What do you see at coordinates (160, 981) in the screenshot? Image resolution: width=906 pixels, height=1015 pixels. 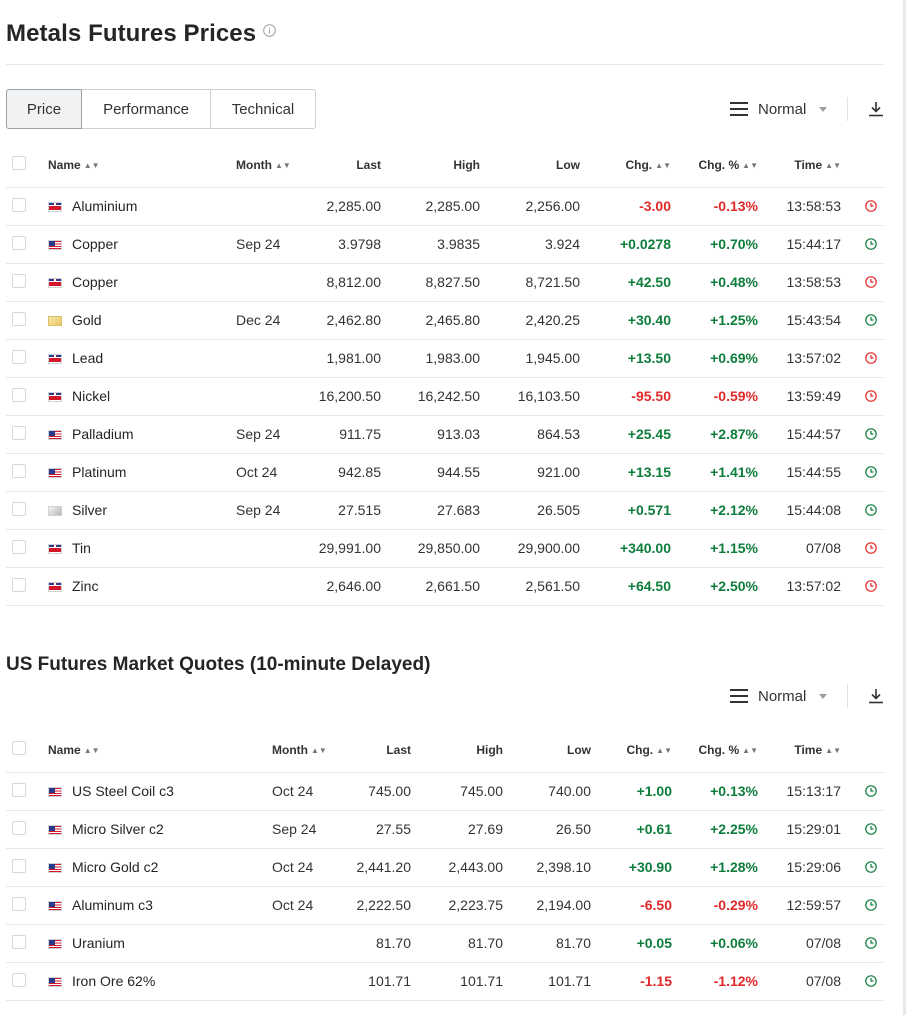 I see `instrument-cell: Iron Ore 62%` at bounding box center [160, 981].